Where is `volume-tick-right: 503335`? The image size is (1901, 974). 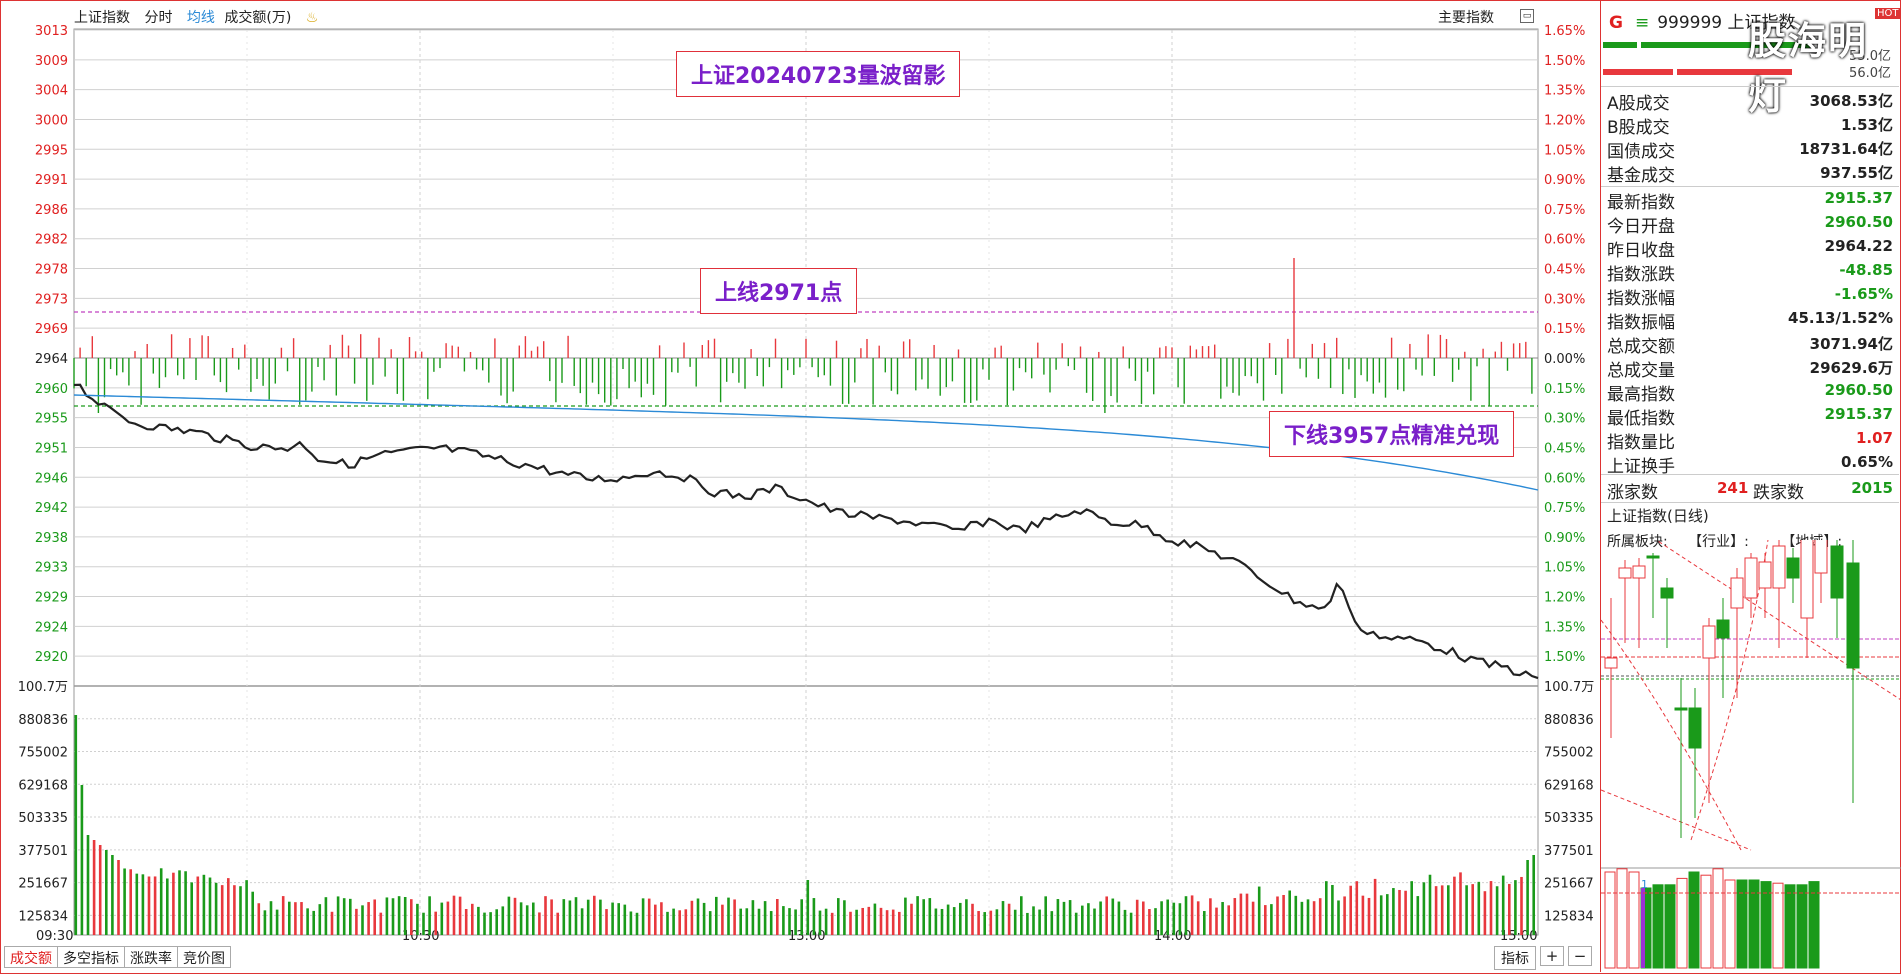
volume-tick-right: 503335 is located at coordinates (1569, 818).